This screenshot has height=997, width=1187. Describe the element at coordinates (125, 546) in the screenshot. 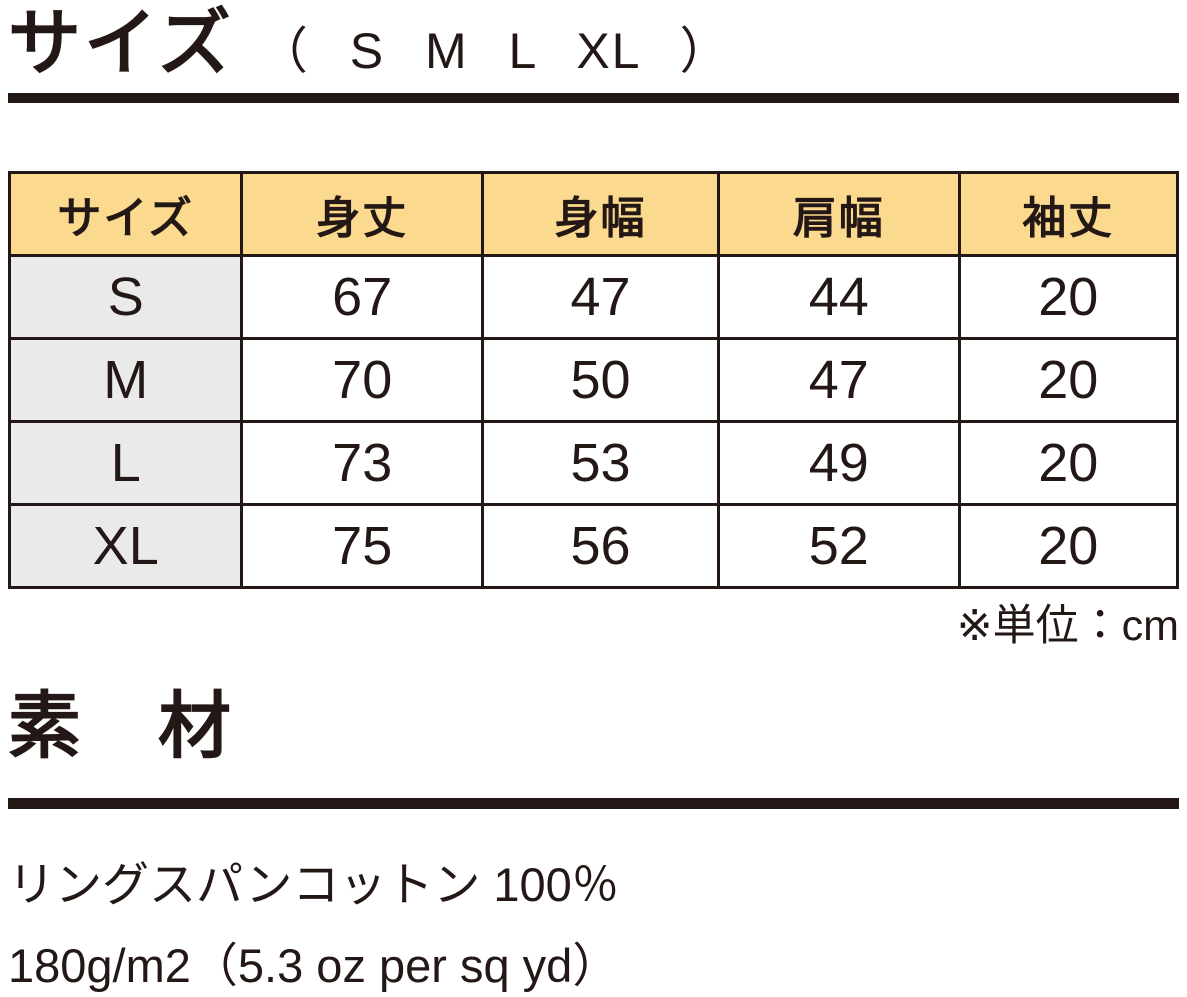

I see `row-label-xl: XL` at that location.